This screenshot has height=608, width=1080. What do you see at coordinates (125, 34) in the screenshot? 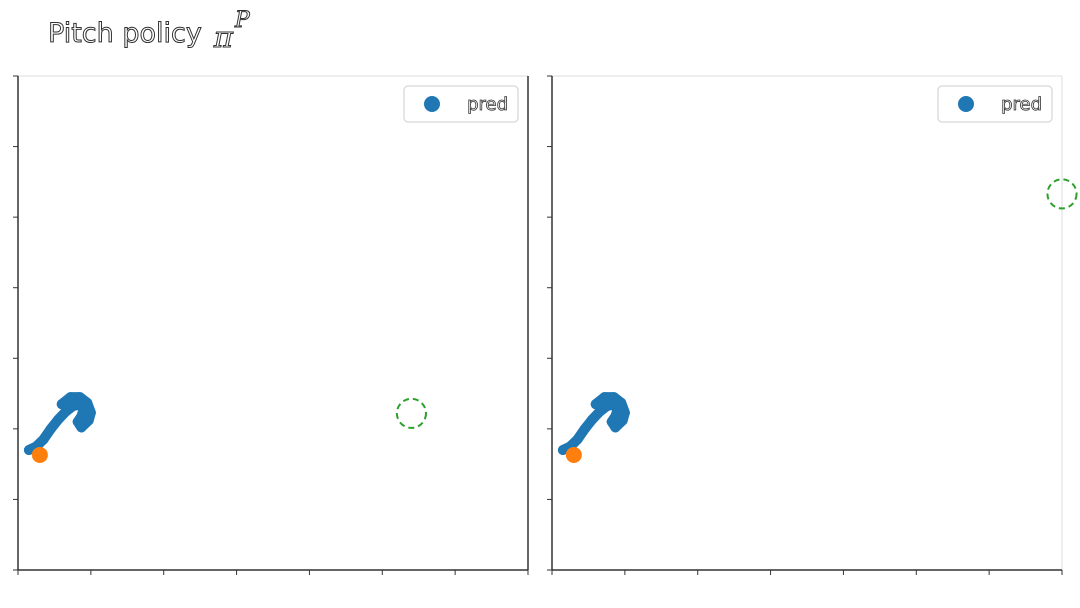
I see `figure-title-text: Pitch policy` at bounding box center [125, 34].